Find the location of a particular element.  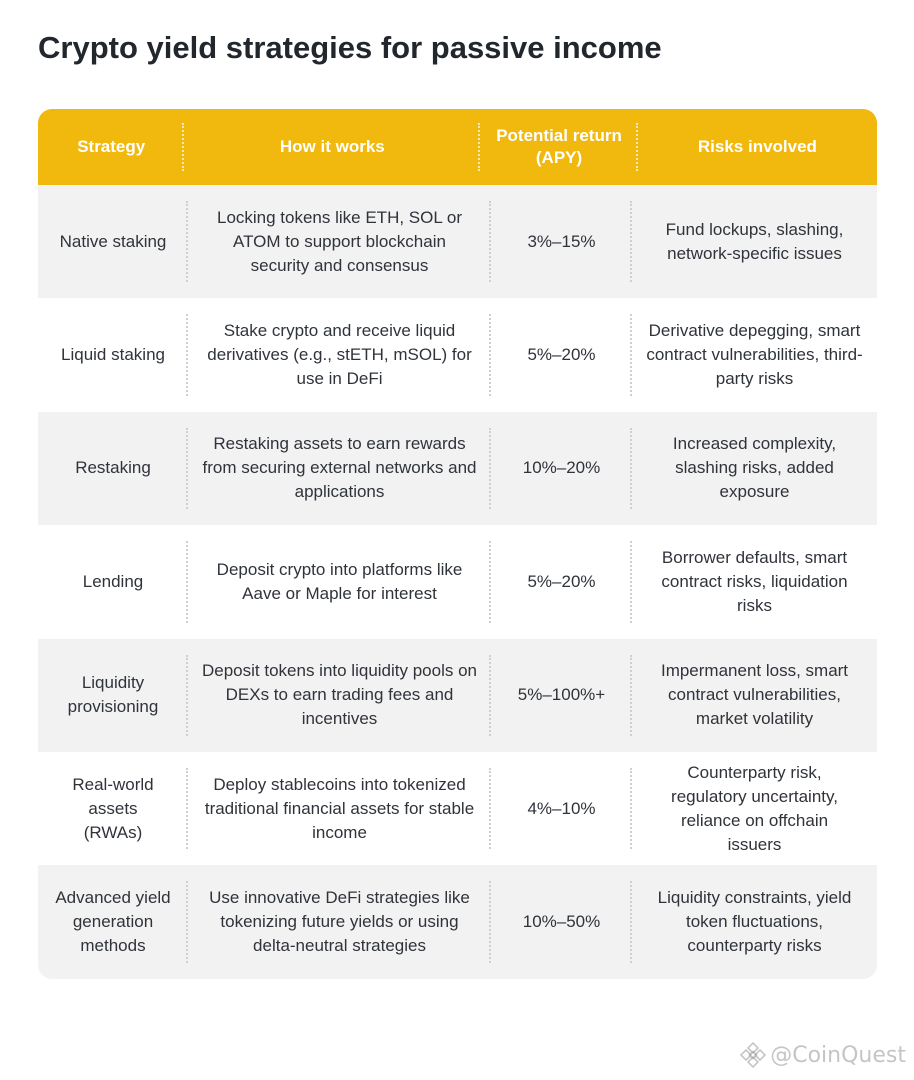

watermark: @CoinQuest is located at coordinates (823, 1055).